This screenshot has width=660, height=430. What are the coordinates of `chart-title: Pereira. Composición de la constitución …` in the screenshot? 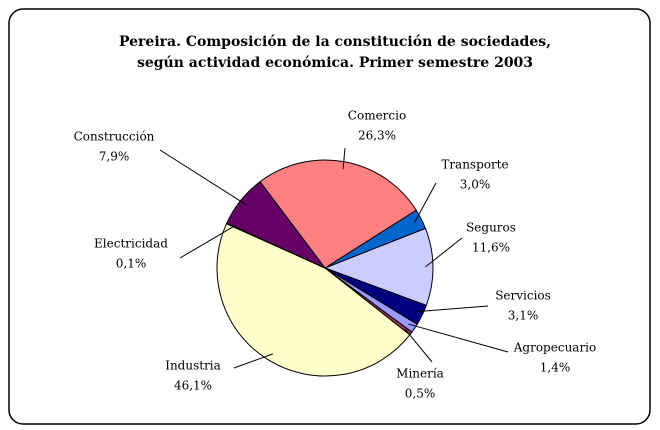 It's located at (335, 42).